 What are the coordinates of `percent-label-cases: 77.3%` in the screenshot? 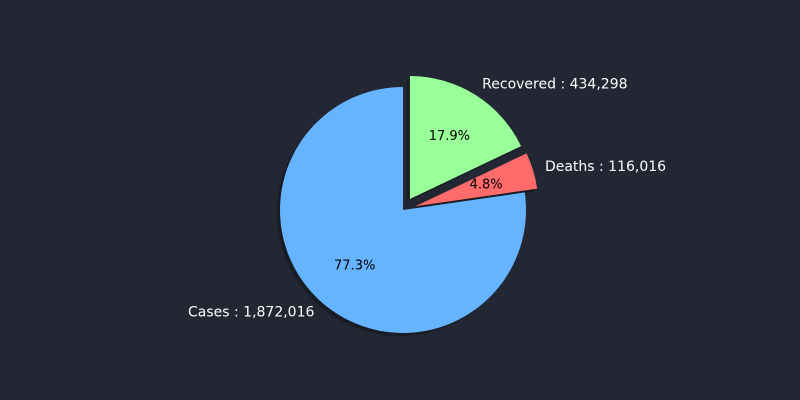 It's located at (354, 265).